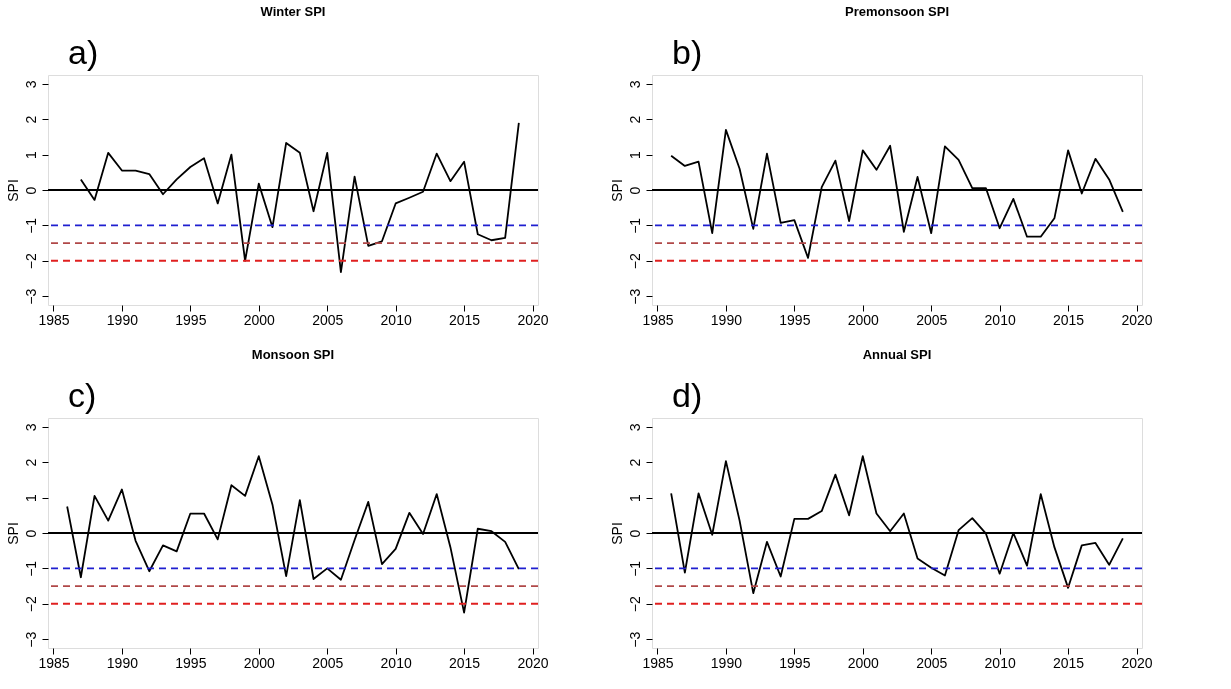 The height and width of the screenshot is (689, 1231). What do you see at coordinates (82, 395) in the screenshot?
I see `text: c)` at bounding box center [82, 395].